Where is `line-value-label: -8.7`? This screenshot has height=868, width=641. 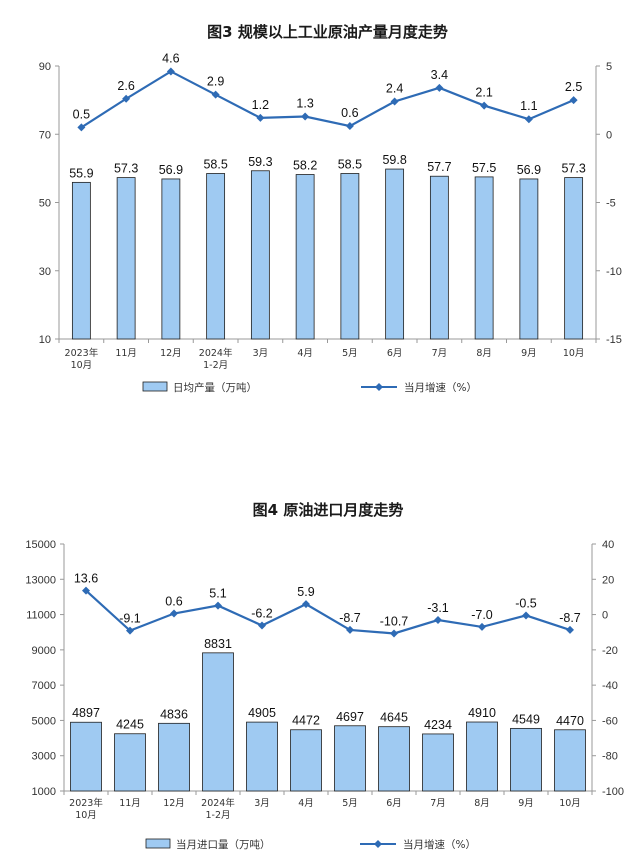
line-value-label: -8.7 is located at coordinates (570, 618).